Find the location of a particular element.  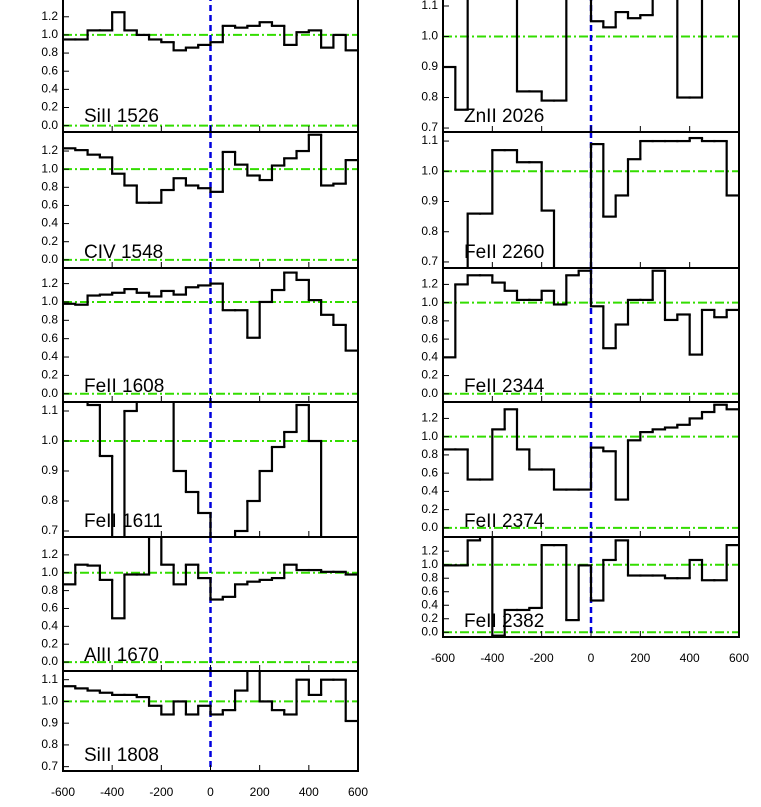

transition-label: CIV 1548 is located at coordinates (123, 252).